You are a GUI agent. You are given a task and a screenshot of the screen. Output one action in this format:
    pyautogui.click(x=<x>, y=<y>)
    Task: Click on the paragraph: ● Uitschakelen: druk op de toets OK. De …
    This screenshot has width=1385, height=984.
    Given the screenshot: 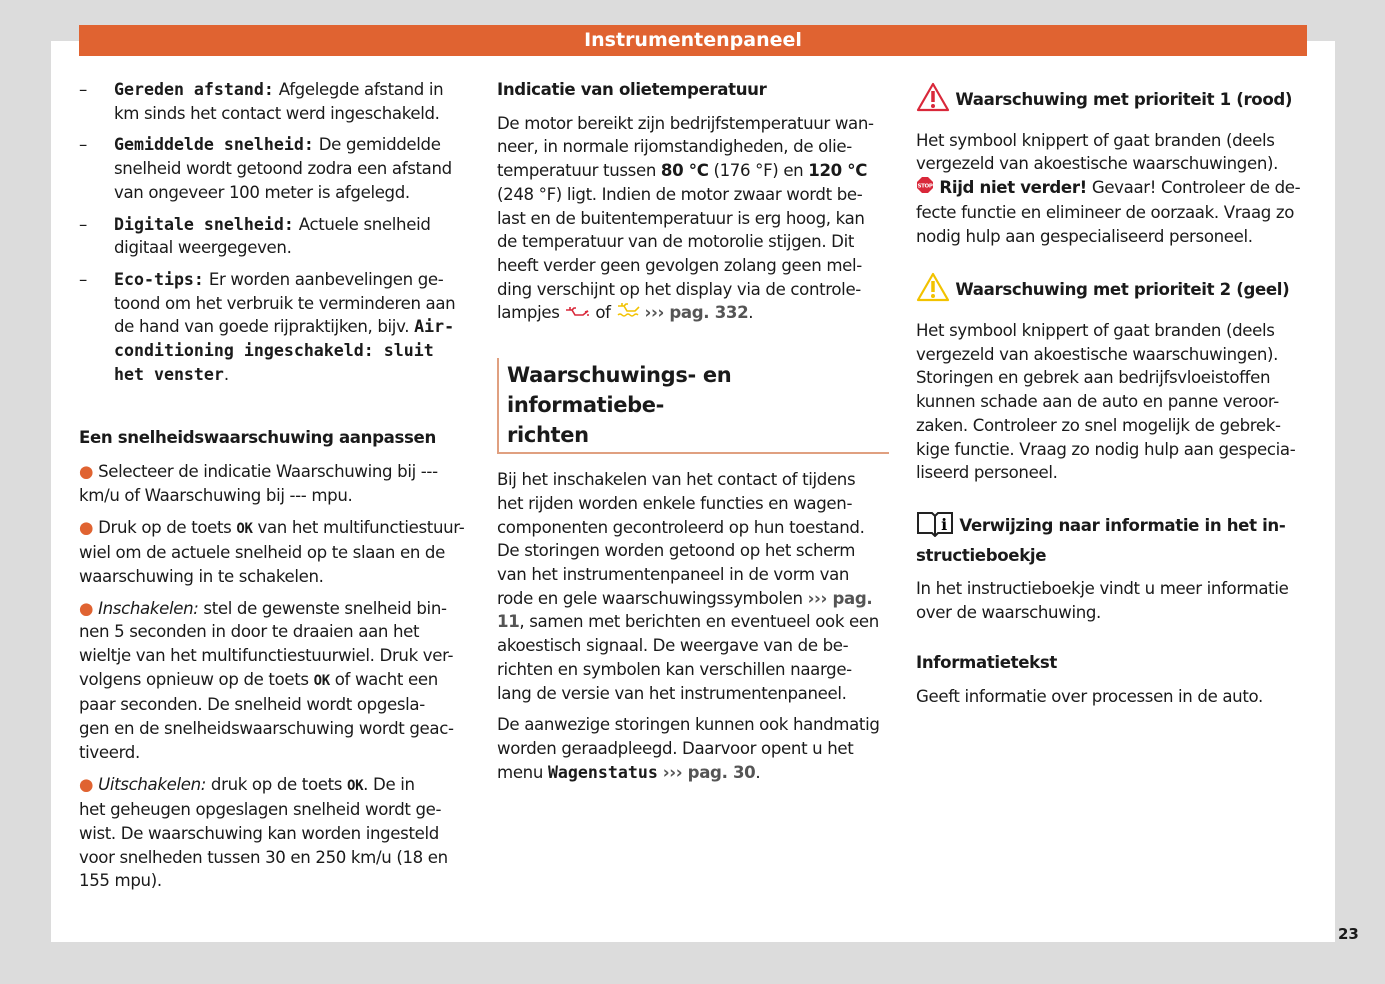 What is the action you would take?
    pyautogui.click(x=276, y=833)
    